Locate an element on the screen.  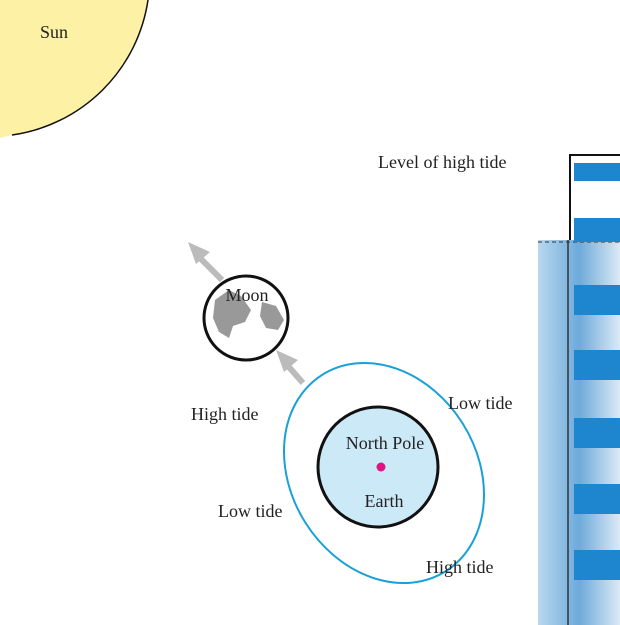
windows is located at coordinates (597, 399).